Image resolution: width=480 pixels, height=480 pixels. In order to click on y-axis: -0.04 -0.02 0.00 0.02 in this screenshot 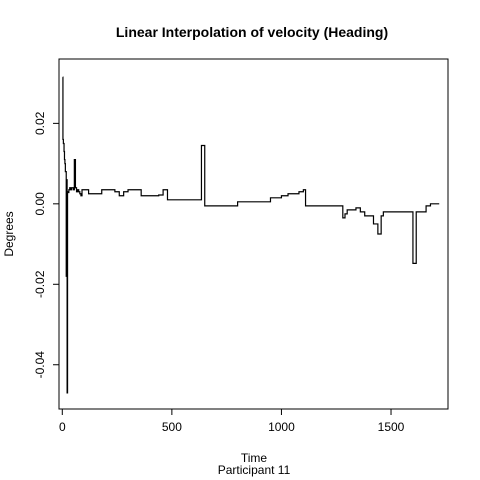, I will do `click(46, 244)`.